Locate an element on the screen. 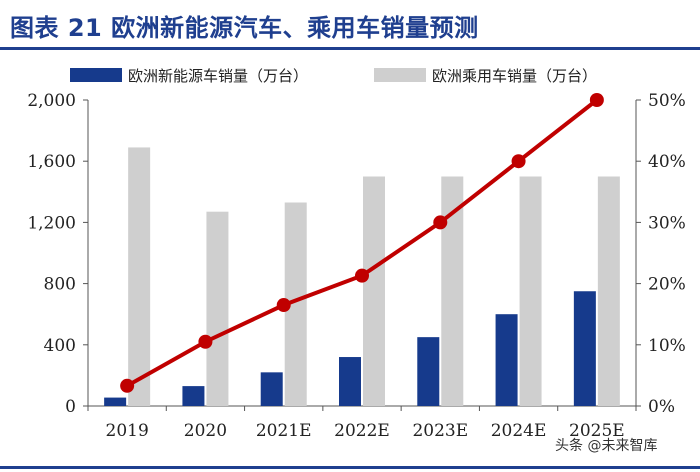 This screenshot has height=472, width=700. legend-swatch-pv is located at coordinates (400, 75).